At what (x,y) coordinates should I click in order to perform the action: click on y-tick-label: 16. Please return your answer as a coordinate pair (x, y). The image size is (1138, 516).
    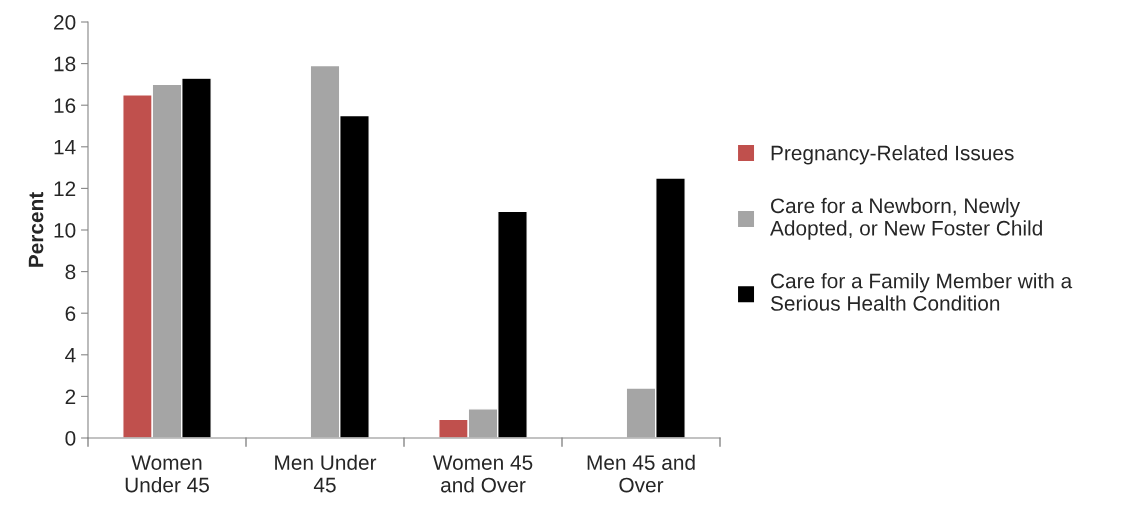
    Looking at the image, I should click on (65, 105).